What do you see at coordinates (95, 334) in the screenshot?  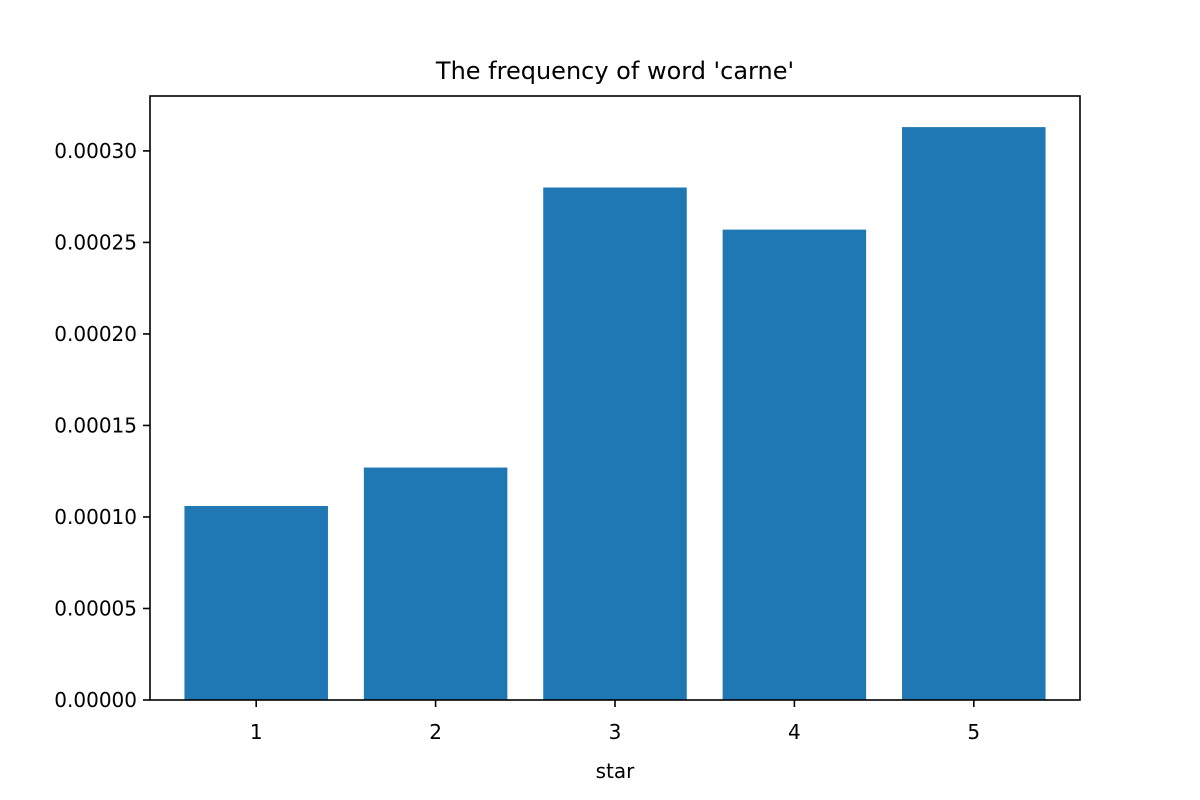 I see `y-tick-label: 0.00020` at bounding box center [95, 334].